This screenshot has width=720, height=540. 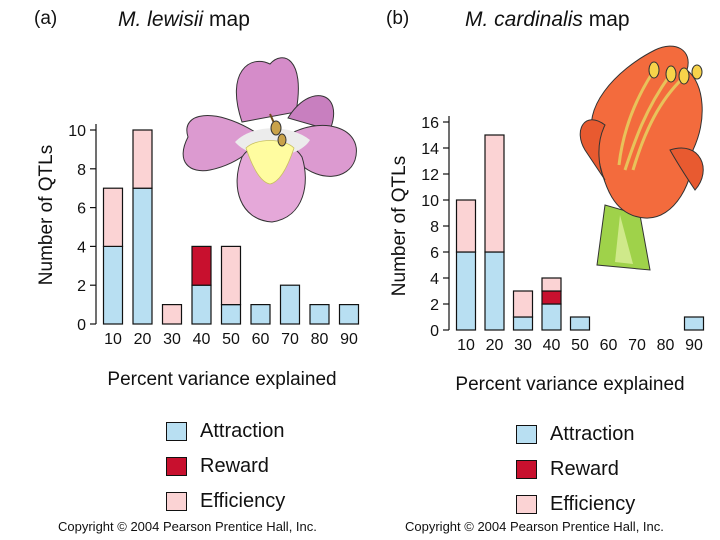 What do you see at coordinates (430, 175) in the screenshot?
I see `y-tick-label: 12` at bounding box center [430, 175].